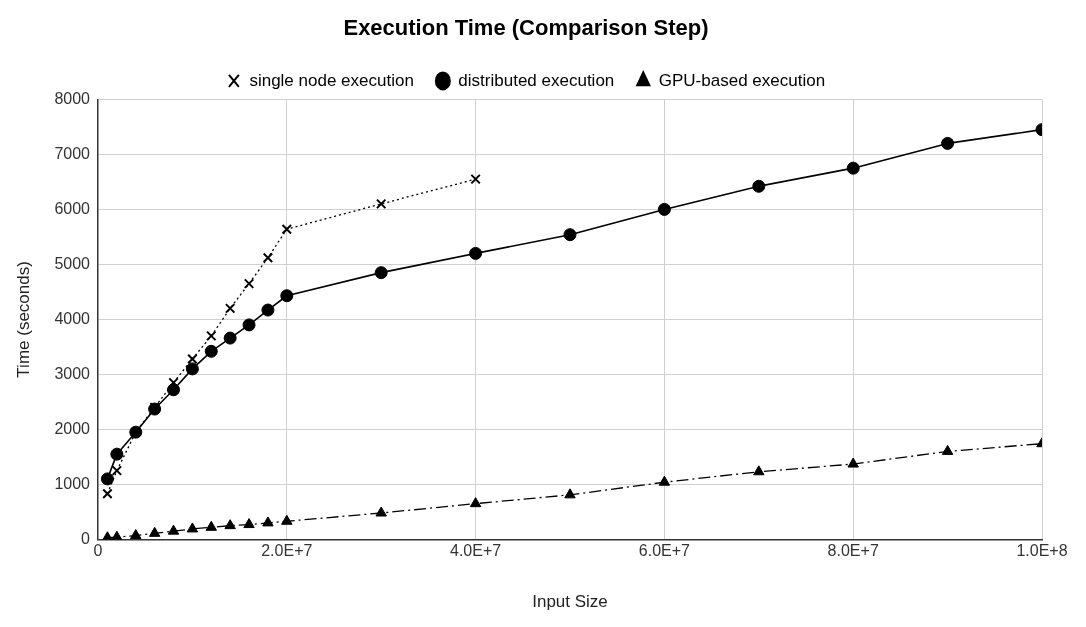  I want to click on legend-label: distributed execution, so click(536, 80).